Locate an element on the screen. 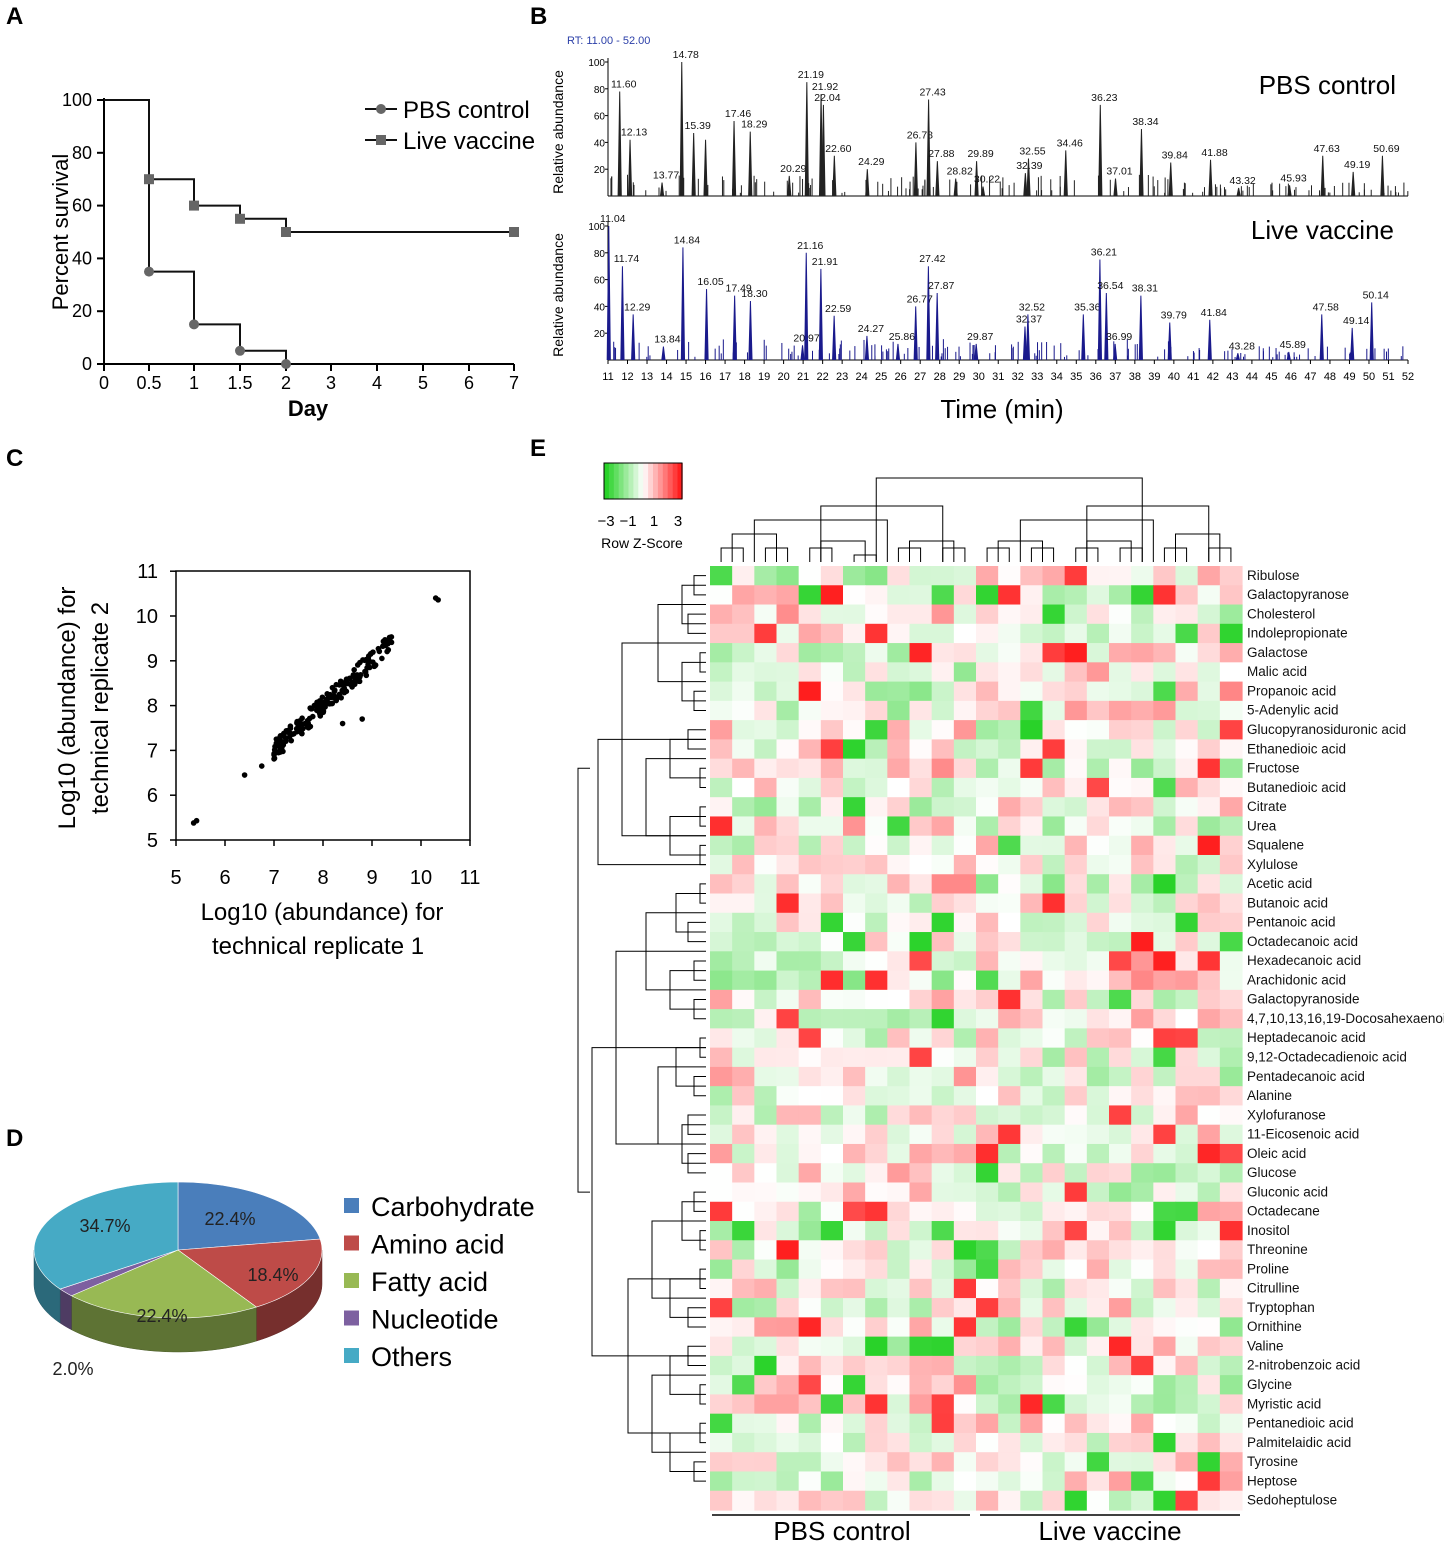 The image size is (1444, 1543). x-tick-label: 6 is located at coordinates (224, 878).